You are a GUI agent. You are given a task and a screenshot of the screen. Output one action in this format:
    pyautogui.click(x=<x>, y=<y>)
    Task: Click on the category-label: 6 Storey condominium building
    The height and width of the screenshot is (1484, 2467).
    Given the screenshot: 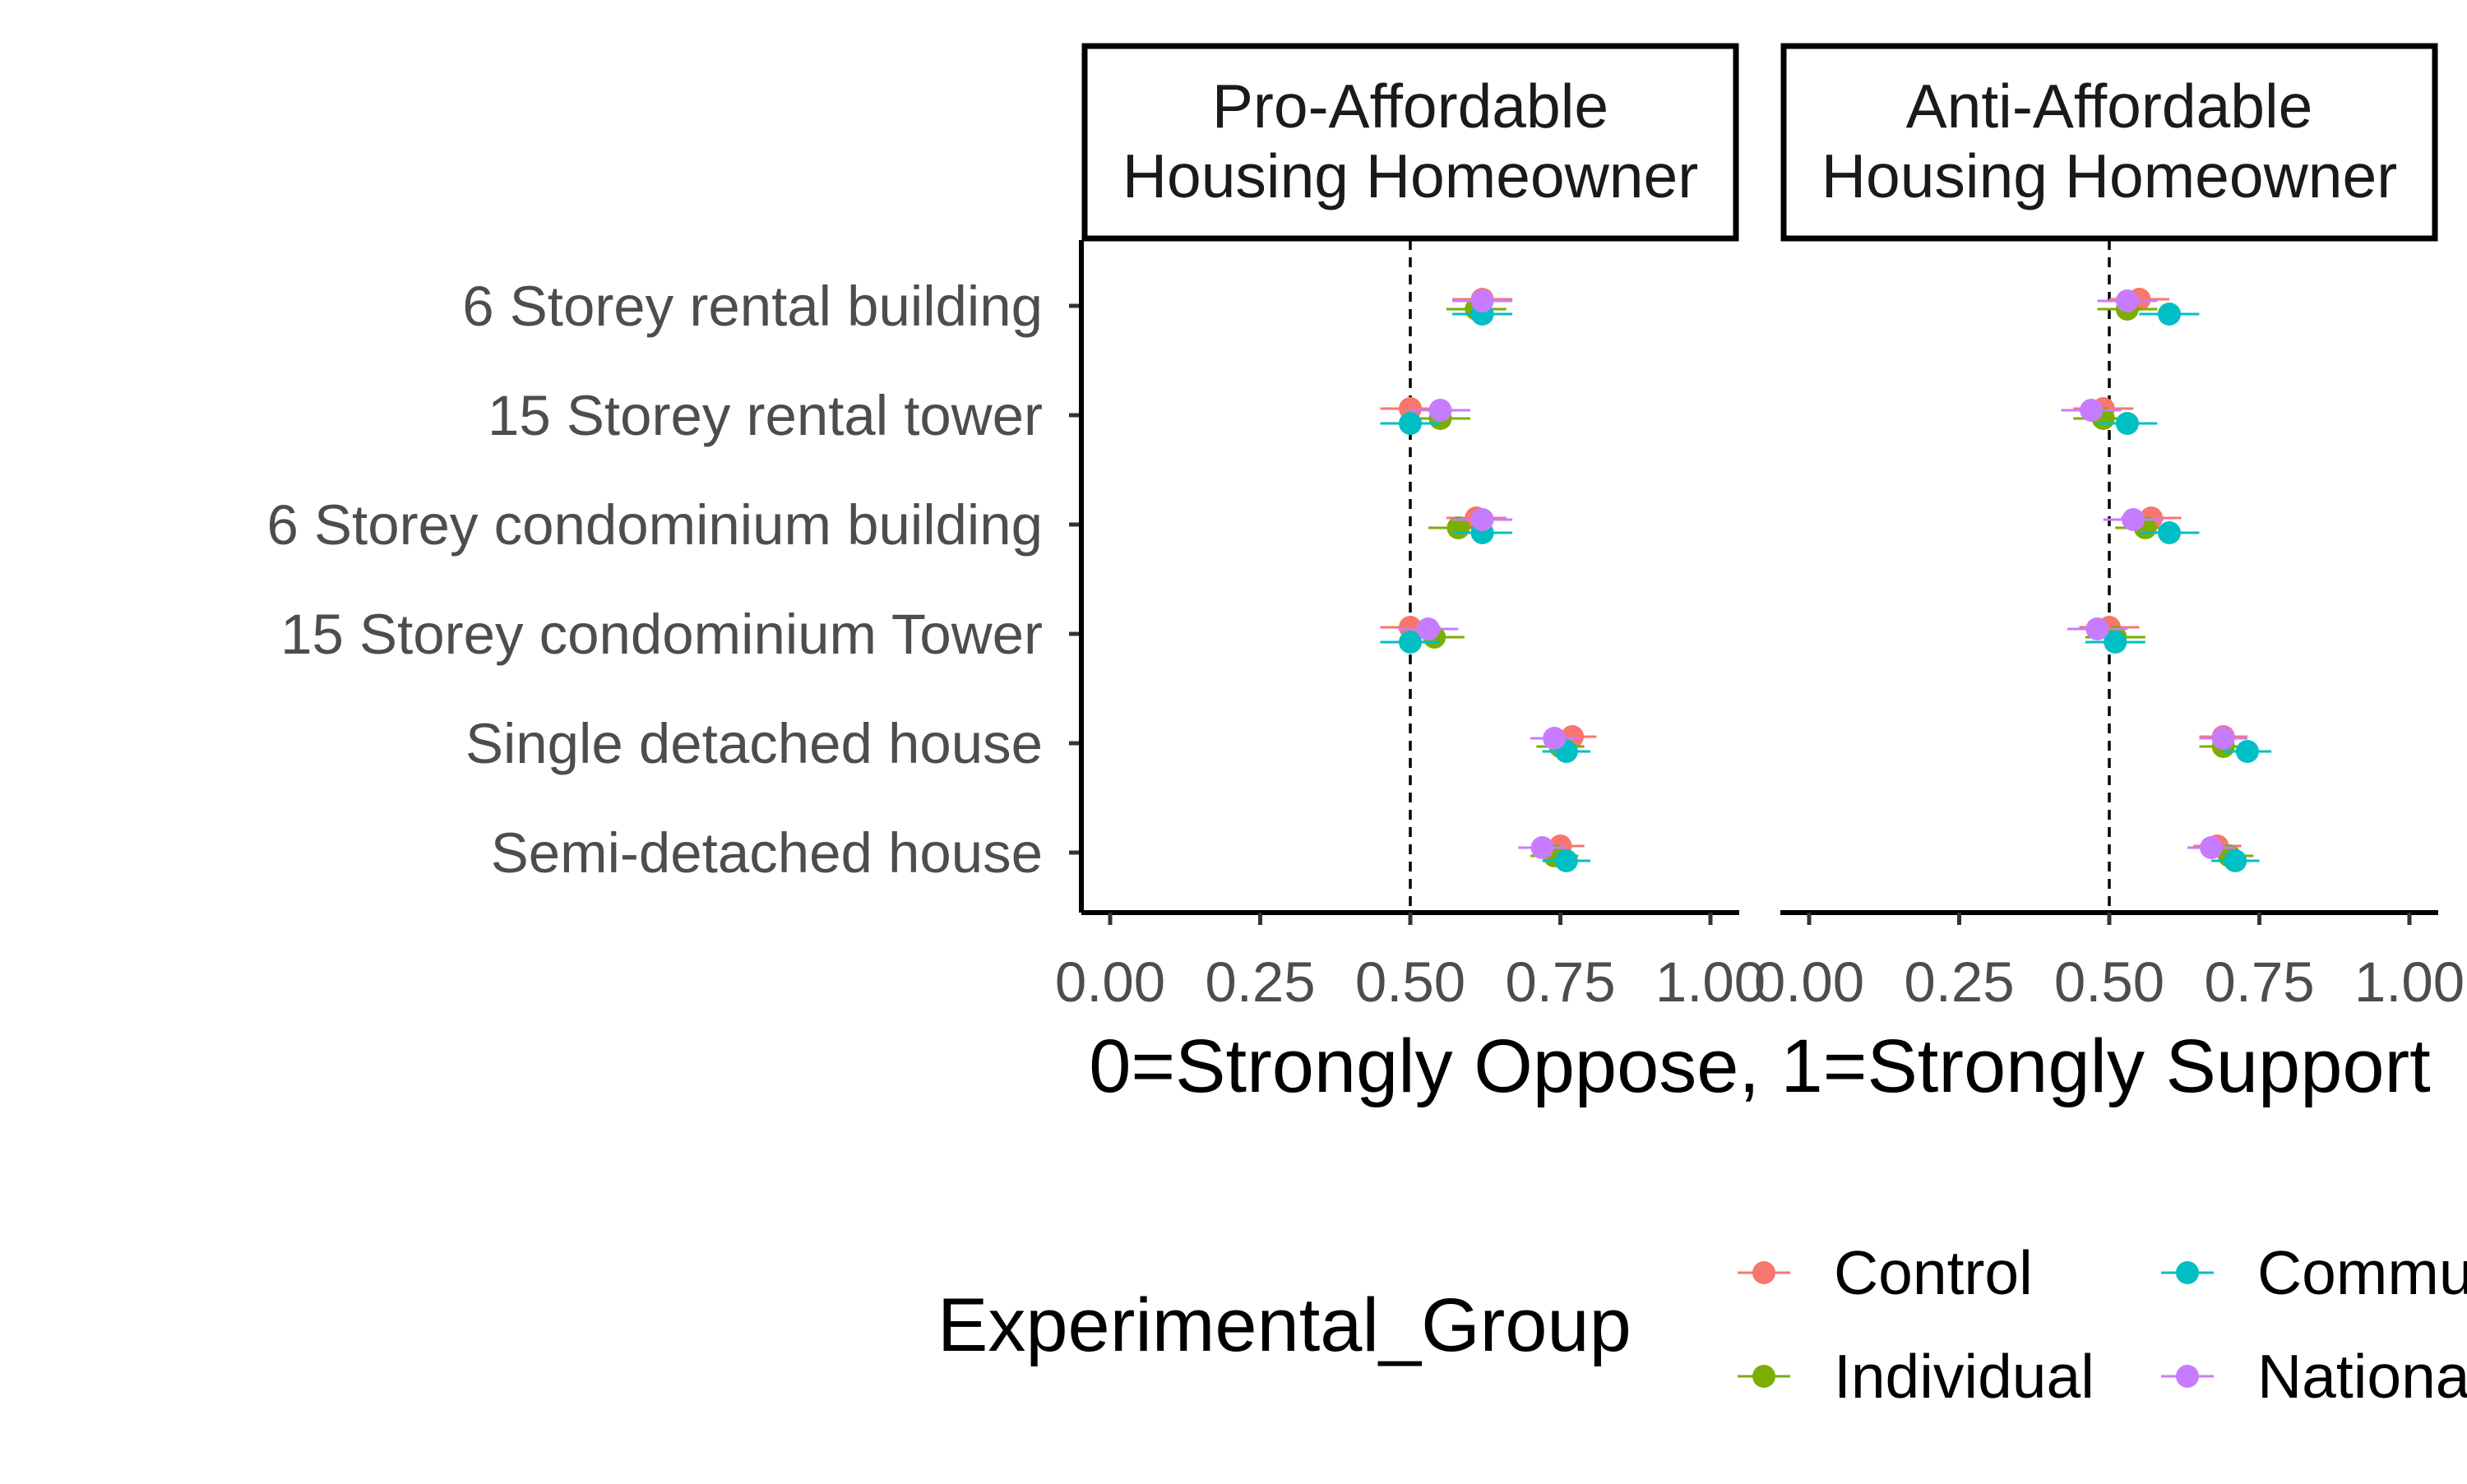 What is the action you would take?
    pyautogui.click(x=655, y=525)
    